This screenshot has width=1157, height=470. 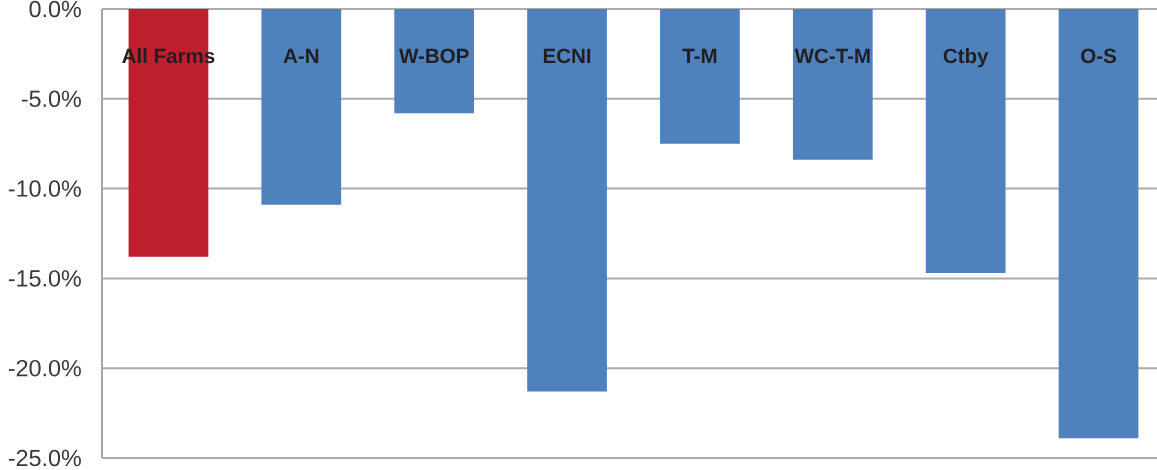 I want to click on x-tick-label: W-BOP, so click(x=434, y=56).